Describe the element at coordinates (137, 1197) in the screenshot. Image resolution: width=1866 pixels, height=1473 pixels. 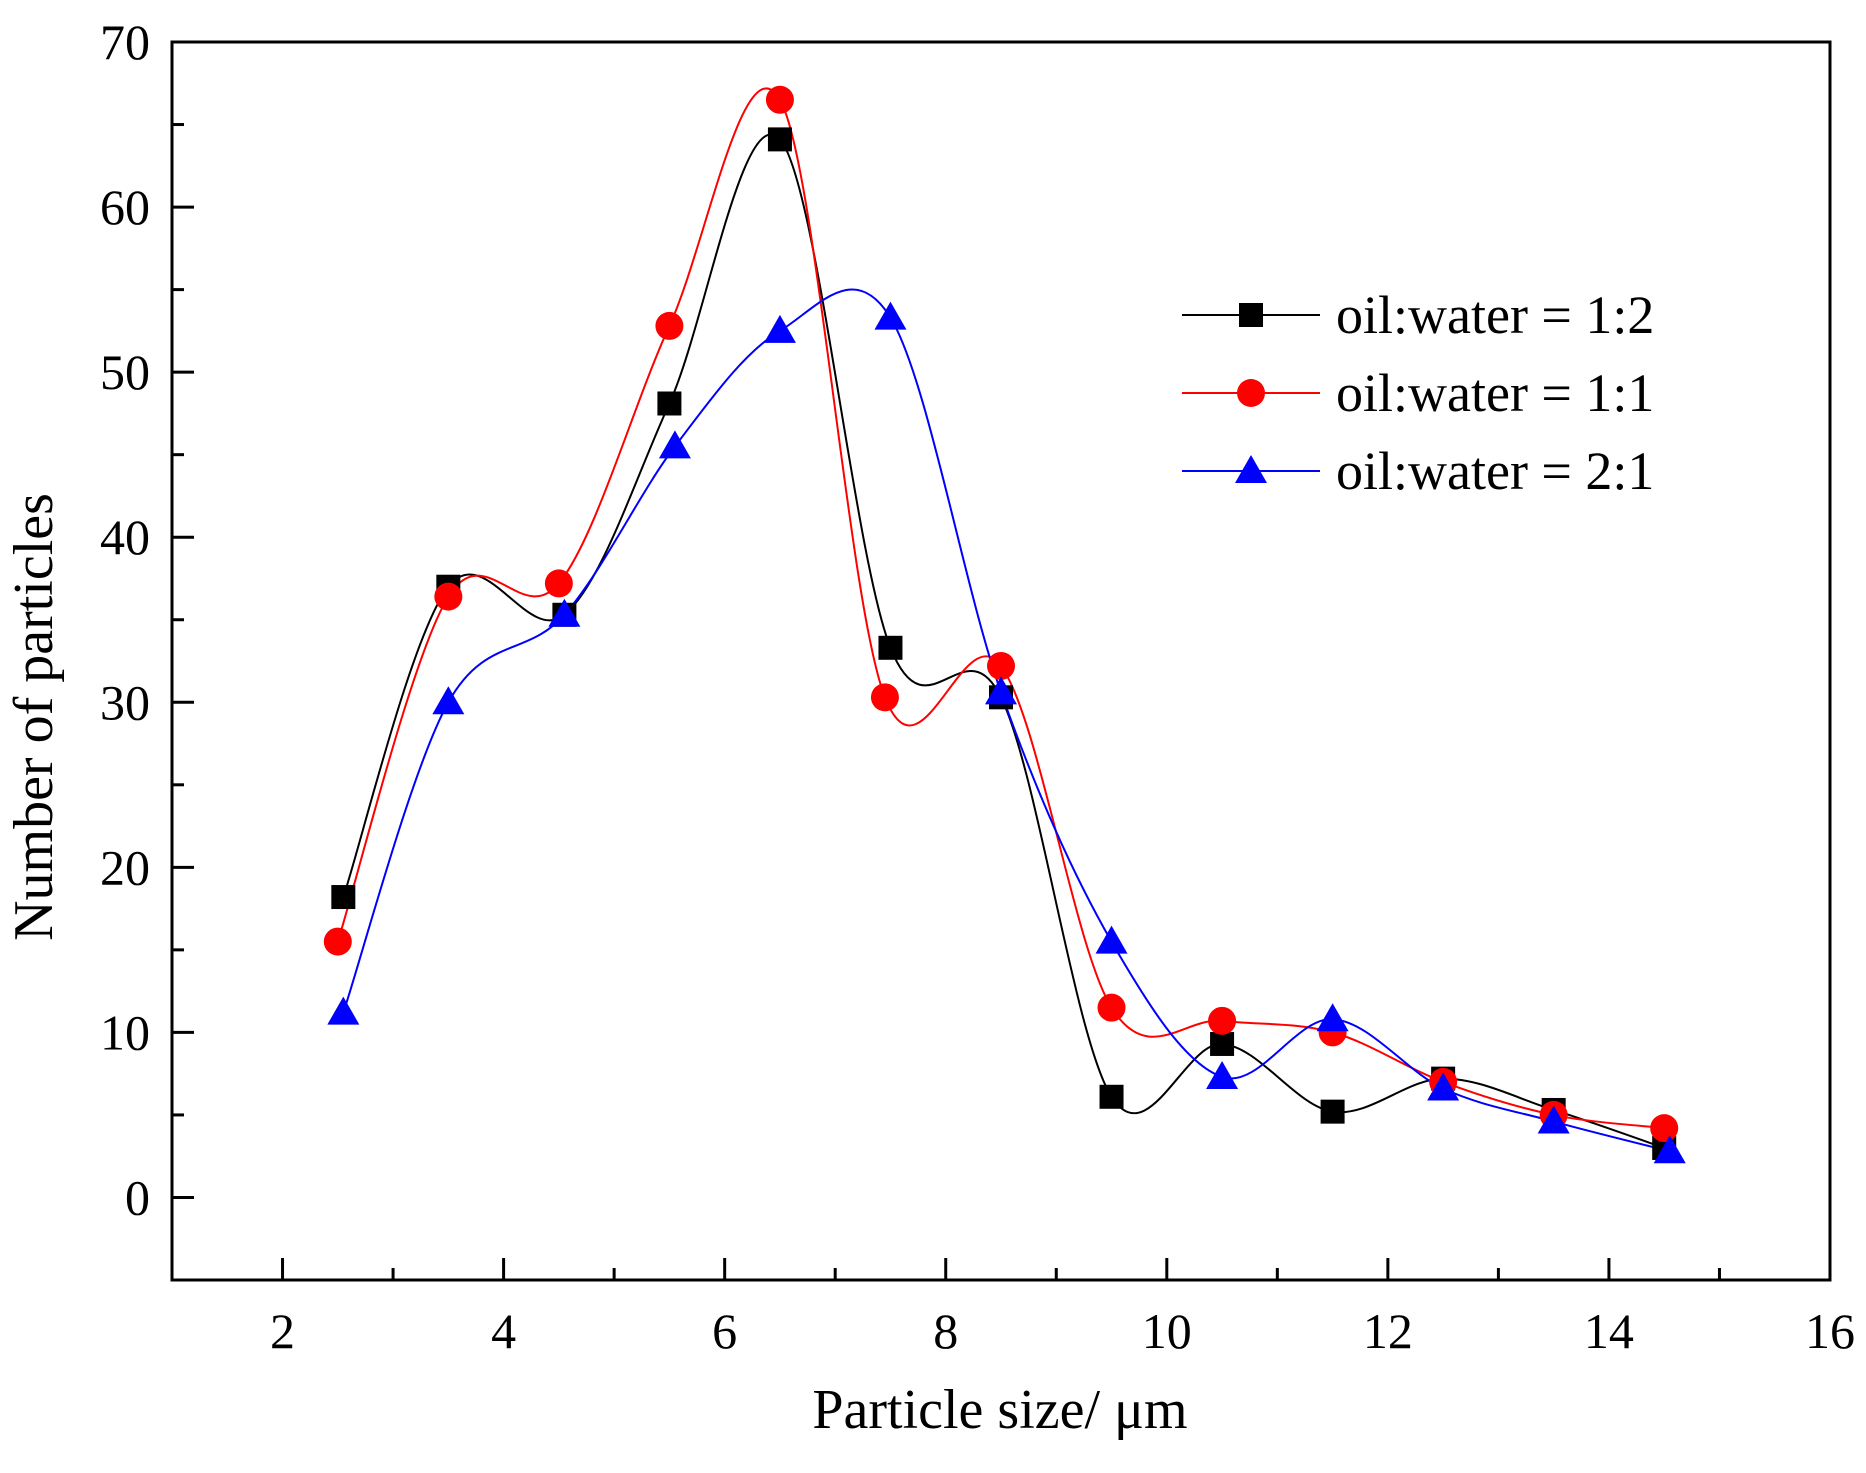
I see `y-tick-label: 0` at that location.